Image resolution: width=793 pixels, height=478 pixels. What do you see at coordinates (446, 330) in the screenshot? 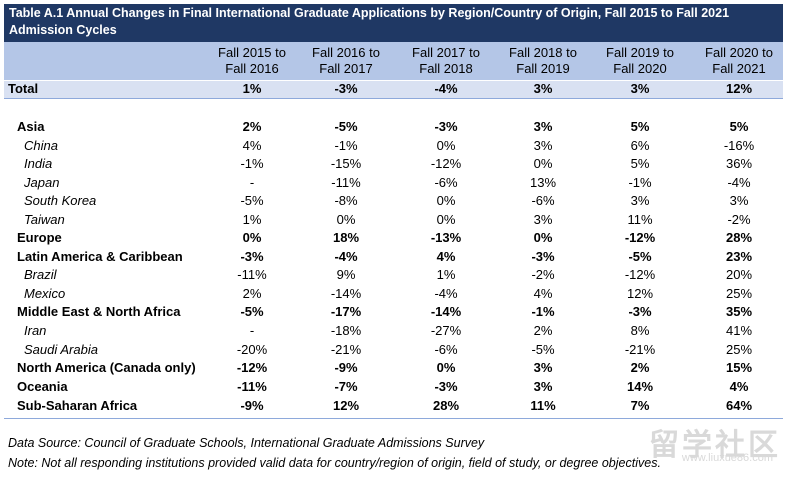
I see `cell-value: -27%` at bounding box center [446, 330].